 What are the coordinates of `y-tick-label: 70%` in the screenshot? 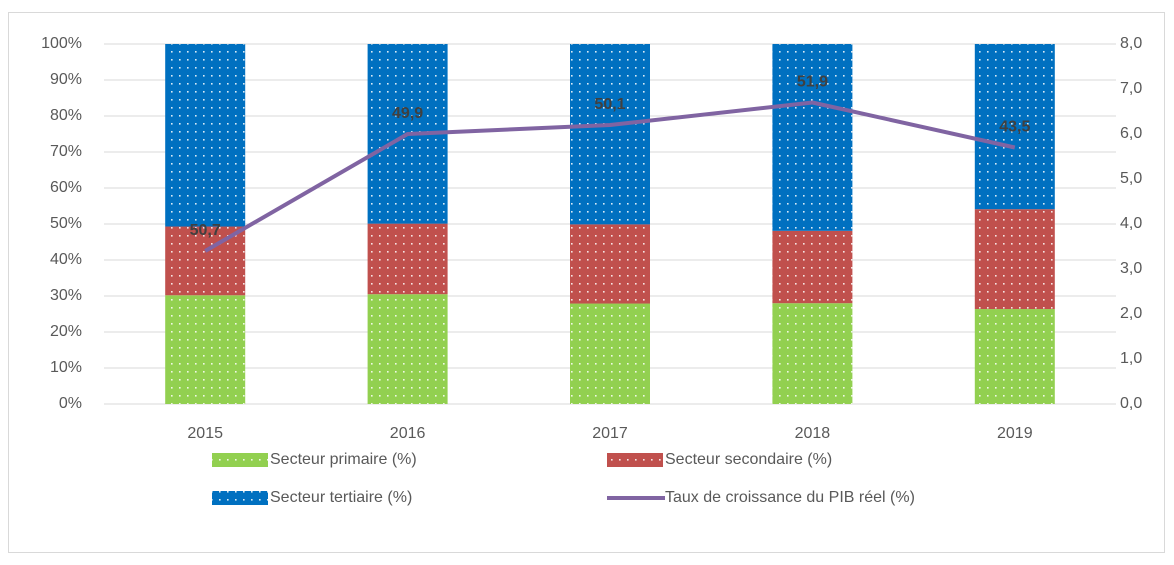 It's located at (66, 151).